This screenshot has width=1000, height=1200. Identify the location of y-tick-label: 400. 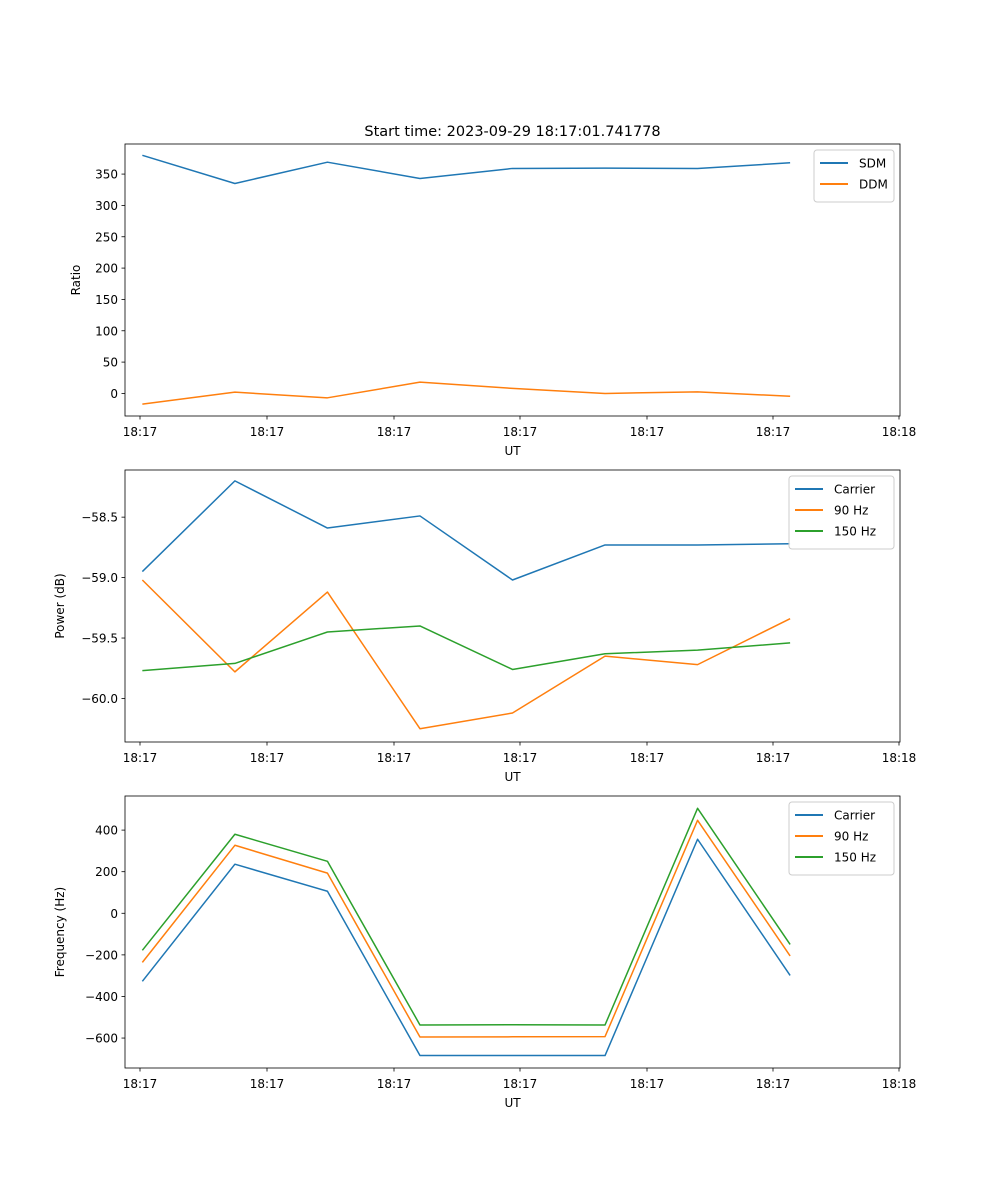
(106, 831).